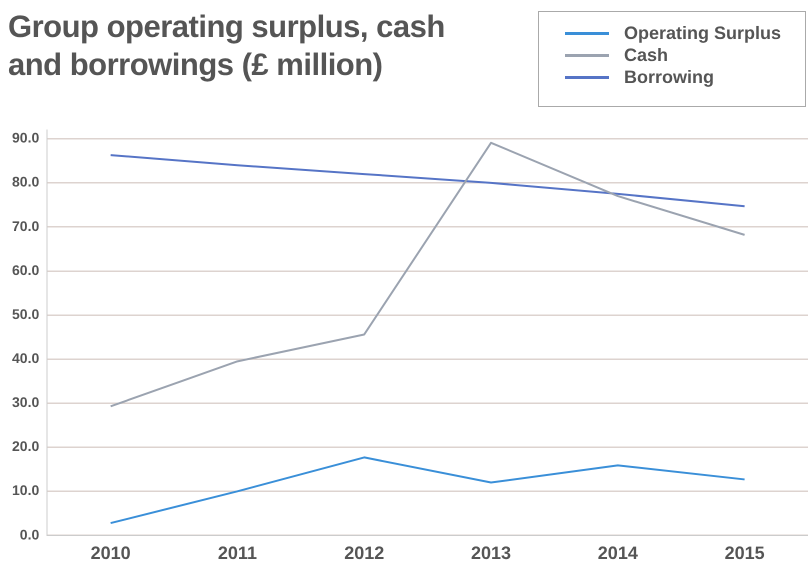  I want to click on legend-label: Cash, so click(646, 55).